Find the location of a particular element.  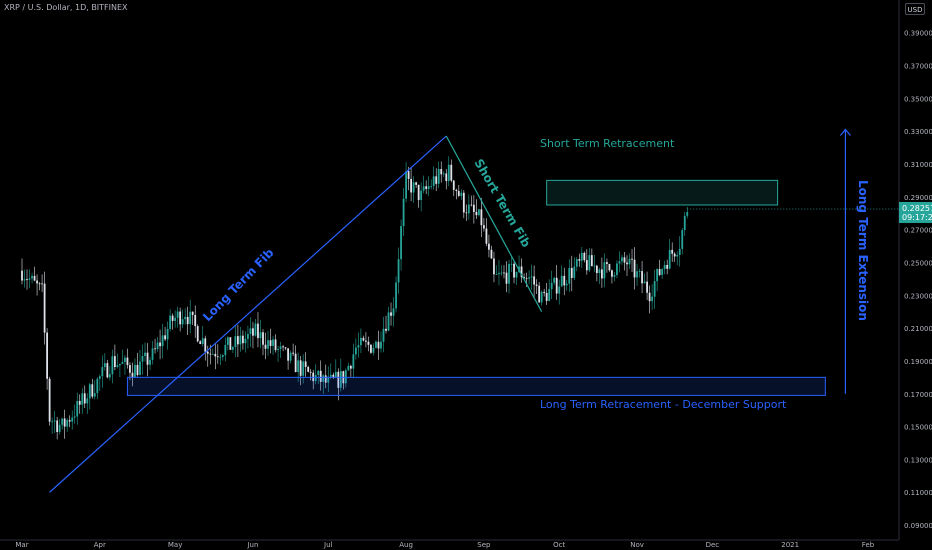

long-term-retracement-zone is located at coordinates (476, 386).